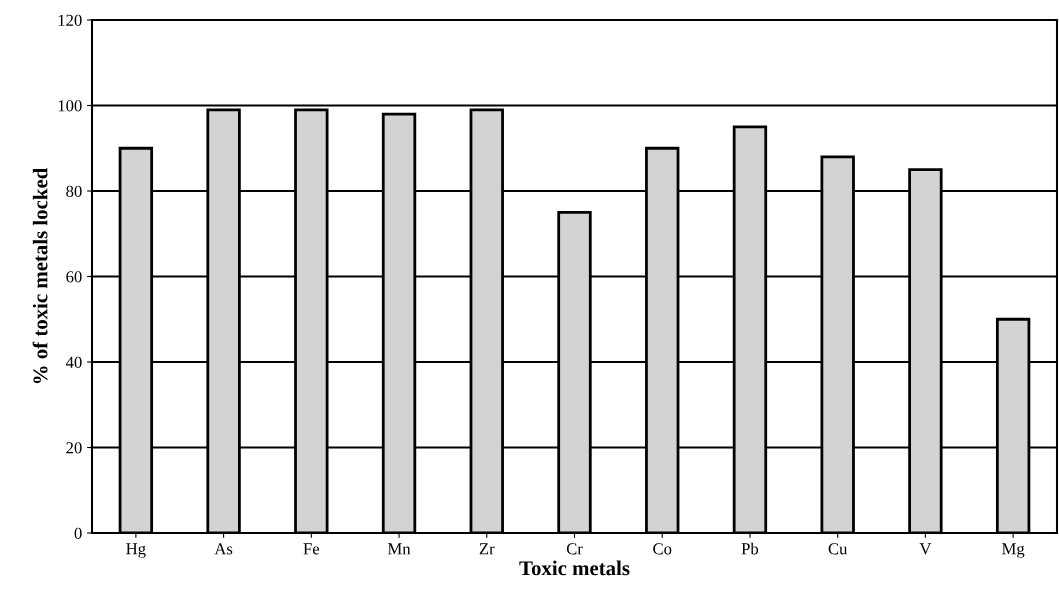  What do you see at coordinates (487, 549) in the screenshot?
I see `x-tick-label: Zr` at bounding box center [487, 549].